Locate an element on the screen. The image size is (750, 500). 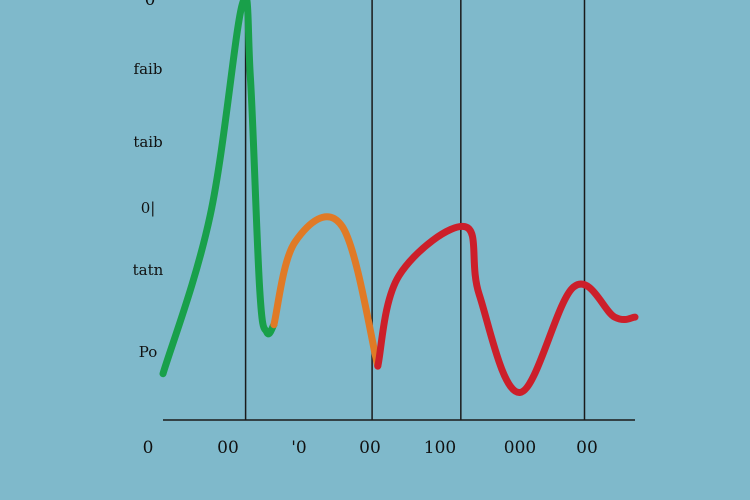
y-tick-label: taib is located at coordinates (147, 142).